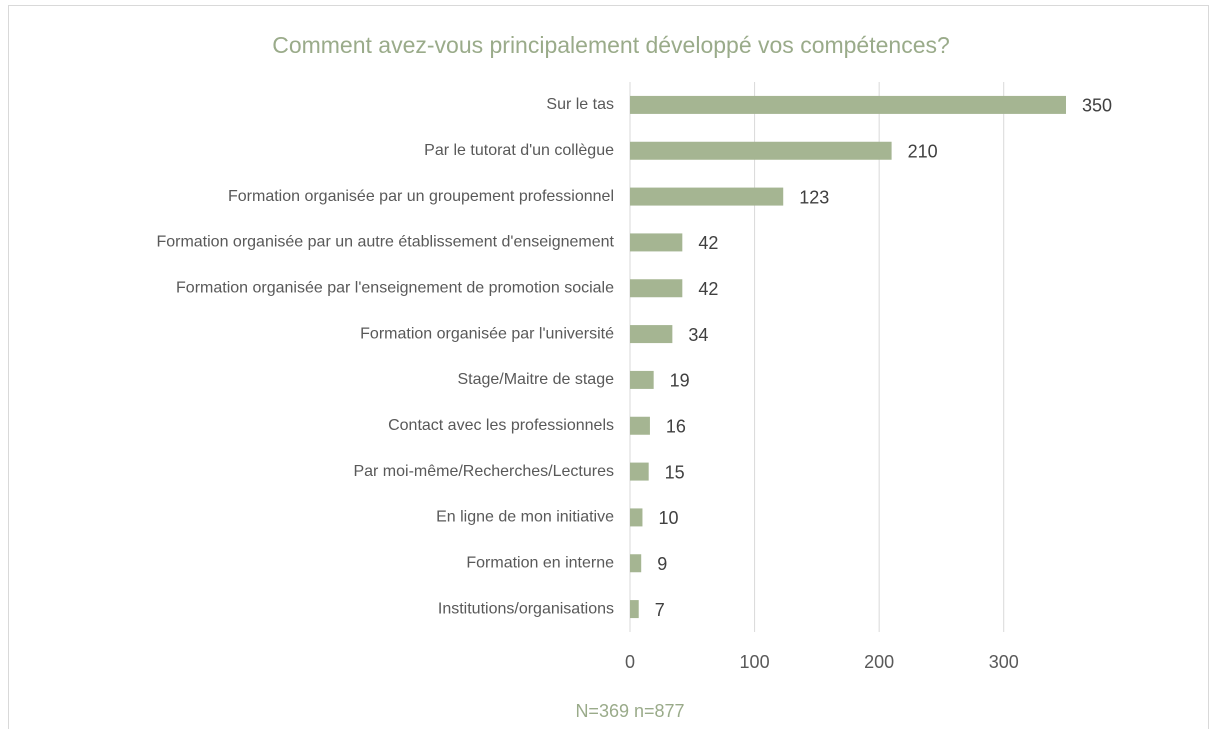  What do you see at coordinates (660, 610) in the screenshot?
I see `value-label: 7` at bounding box center [660, 610].